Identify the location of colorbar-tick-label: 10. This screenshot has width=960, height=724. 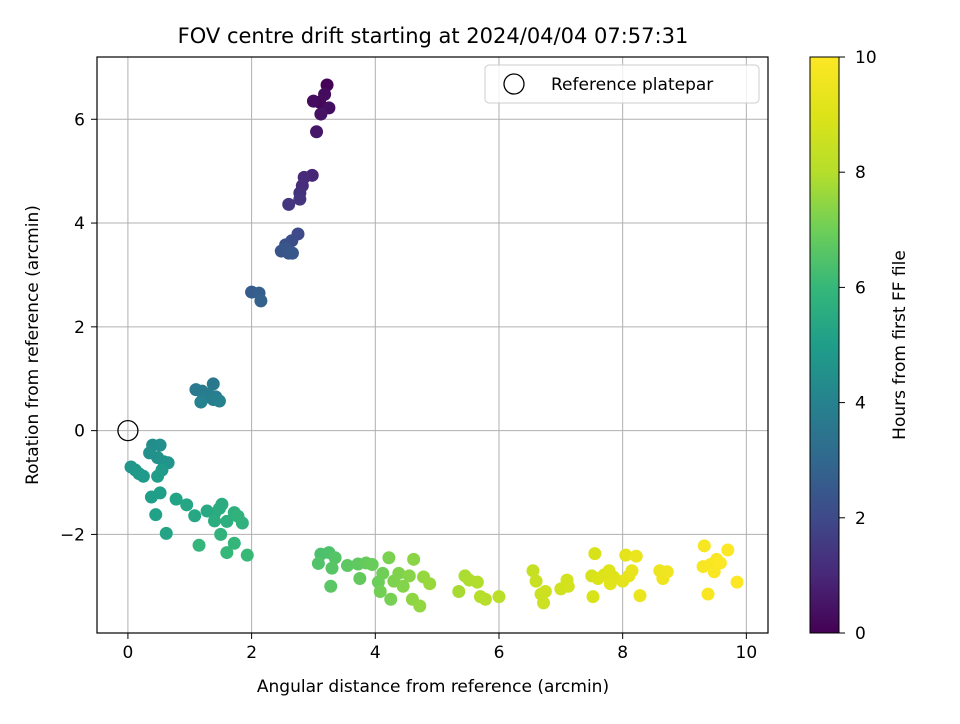
(866, 58).